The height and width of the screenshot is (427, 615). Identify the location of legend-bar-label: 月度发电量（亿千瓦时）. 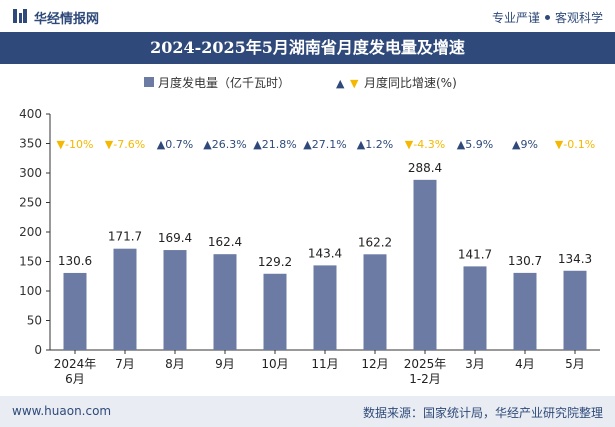
(224, 82).